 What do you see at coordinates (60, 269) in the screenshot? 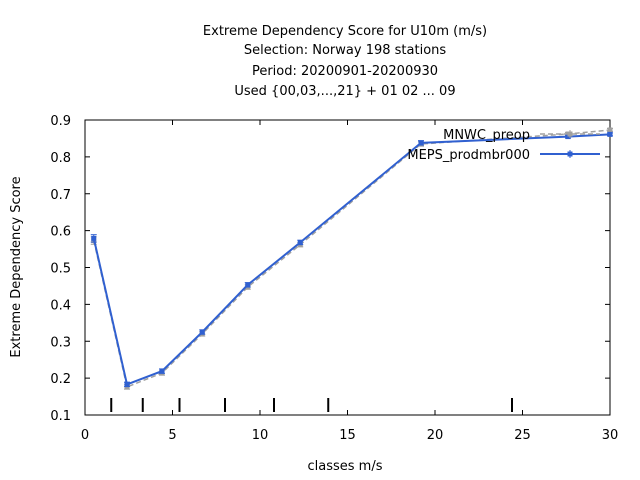
I see `y-tick-label: 0.5` at bounding box center [60, 269].